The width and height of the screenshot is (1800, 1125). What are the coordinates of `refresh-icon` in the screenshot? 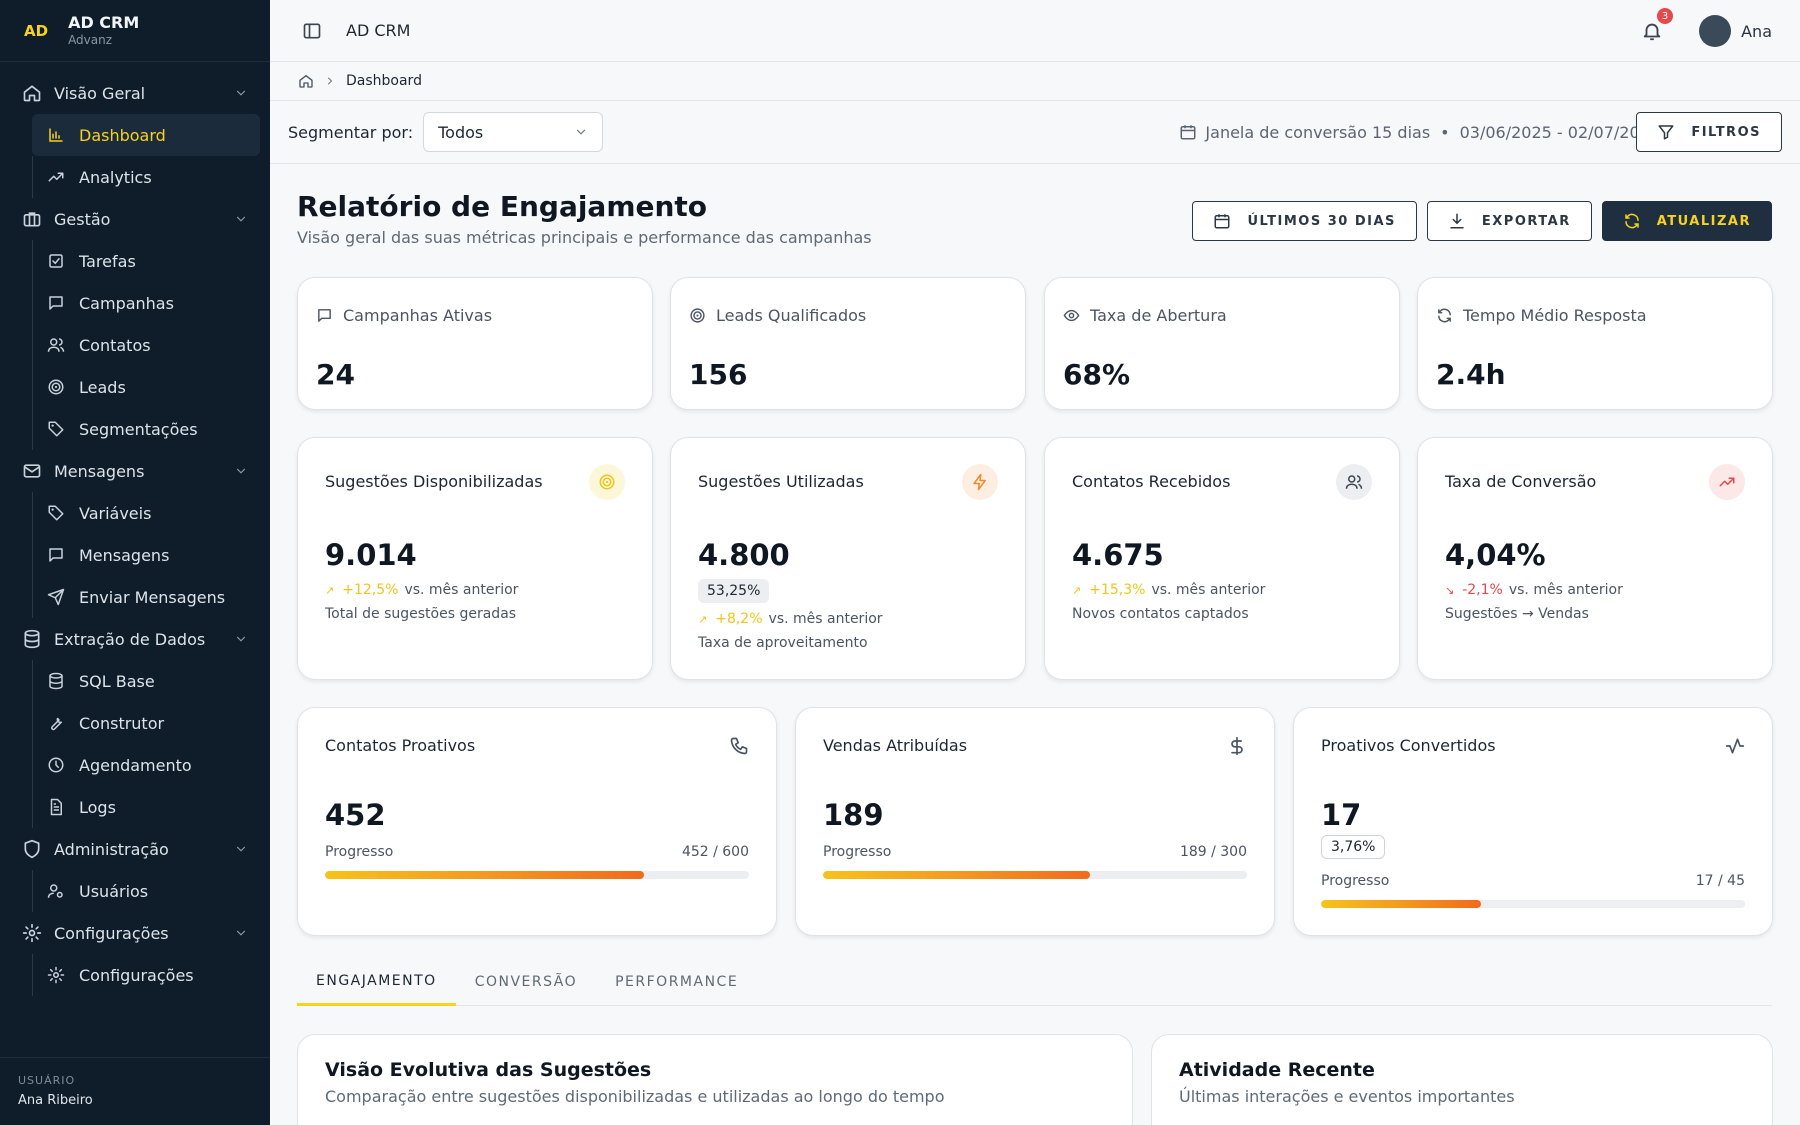 It's located at (1632, 221).